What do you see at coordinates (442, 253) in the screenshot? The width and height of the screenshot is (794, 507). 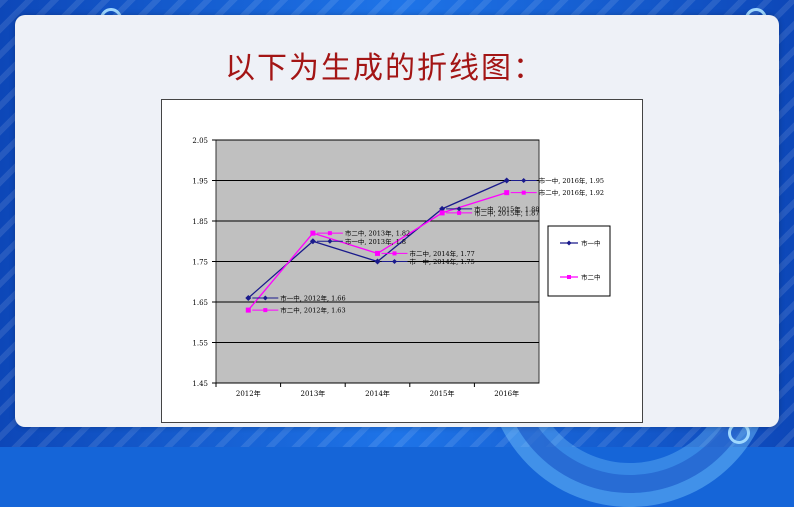 I see `data-label: 市二中, 2014年, 1.77` at bounding box center [442, 253].